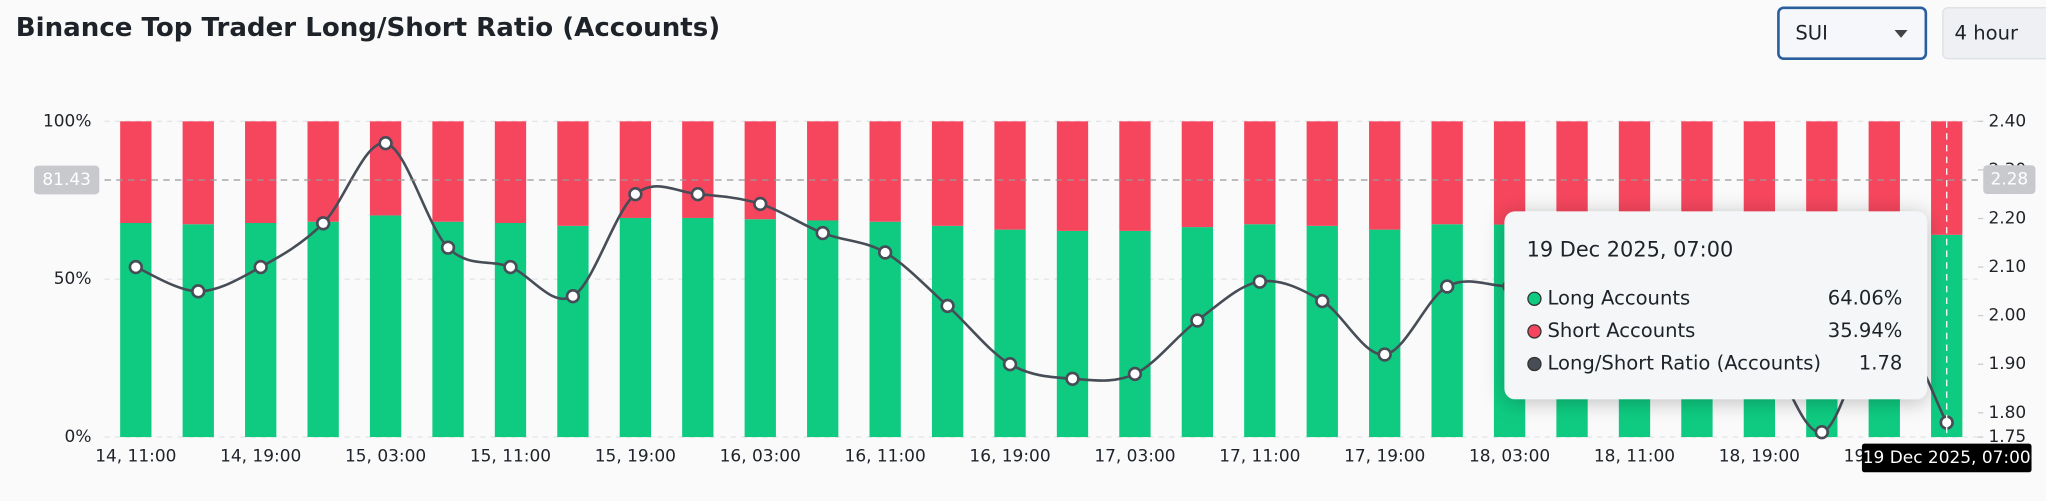 This screenshot has width=2046, height=501. Describe the element at coordinates (260, 456) in the screenshot. I see `x-tick-label: 14, 19:00` at that location.